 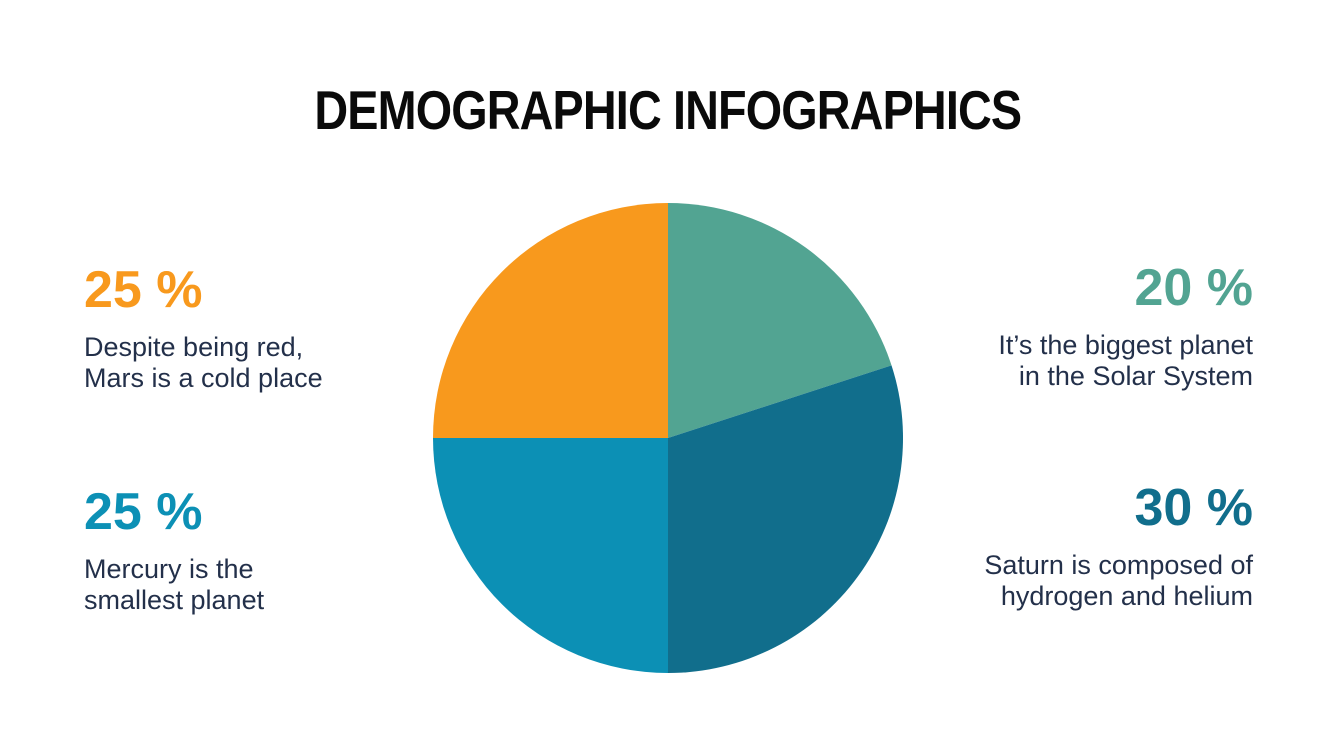 What do you see at coordinates (1125, 345) in the screenshot?
I see `stat-desc-jupiter-line1: It’s the biggest planet` at bounding box center [1125, 345].